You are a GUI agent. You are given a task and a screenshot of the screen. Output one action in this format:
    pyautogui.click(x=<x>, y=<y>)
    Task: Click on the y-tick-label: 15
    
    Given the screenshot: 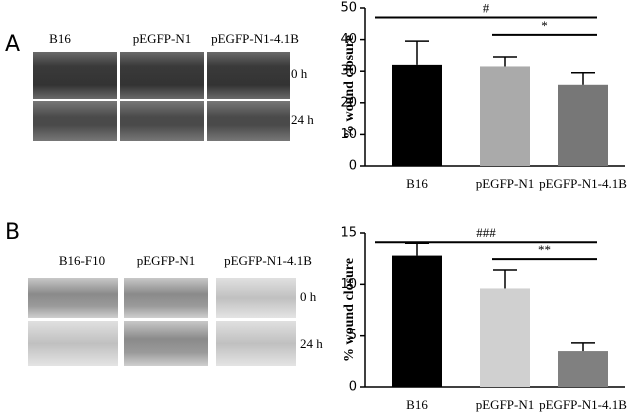 What is the action you would take?
    pyautogui.click(x=348, y=233)
    